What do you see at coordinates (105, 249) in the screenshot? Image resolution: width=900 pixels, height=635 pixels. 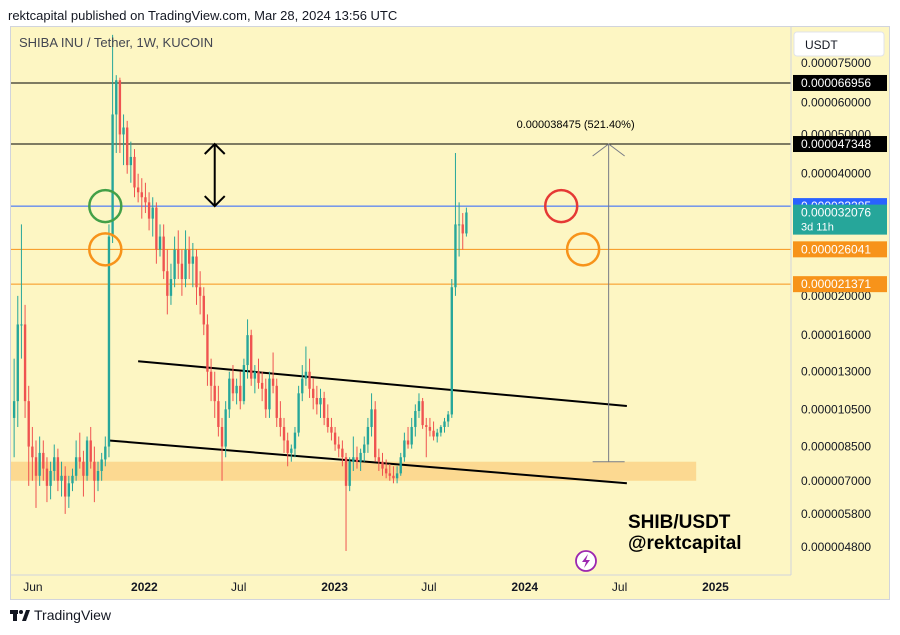 I see `highlight-circle-orange` at bounding box center [105, 249].